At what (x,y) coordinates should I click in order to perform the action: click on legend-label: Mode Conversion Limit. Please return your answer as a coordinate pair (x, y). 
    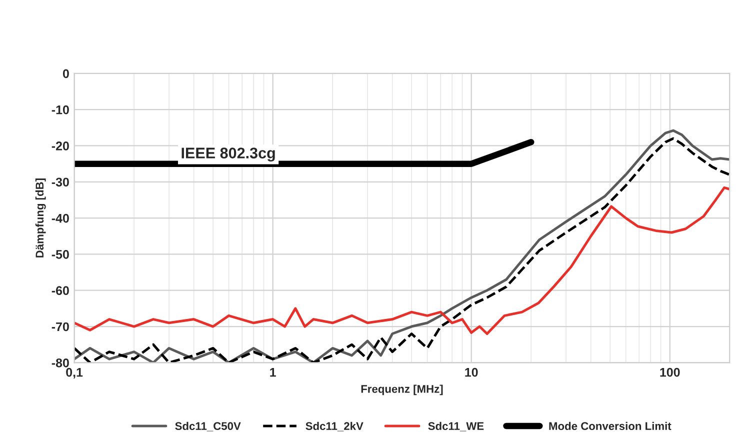
    Looking at the image, I should click on (610, 426).